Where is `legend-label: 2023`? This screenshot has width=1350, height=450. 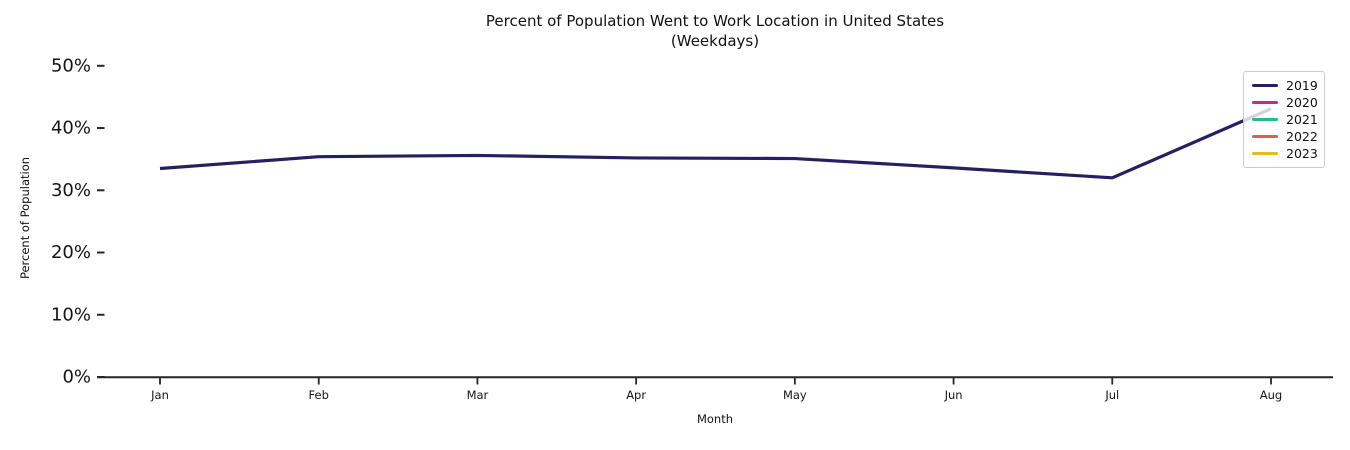
legend-label: 2023 is located at coordinates (1302, 153).